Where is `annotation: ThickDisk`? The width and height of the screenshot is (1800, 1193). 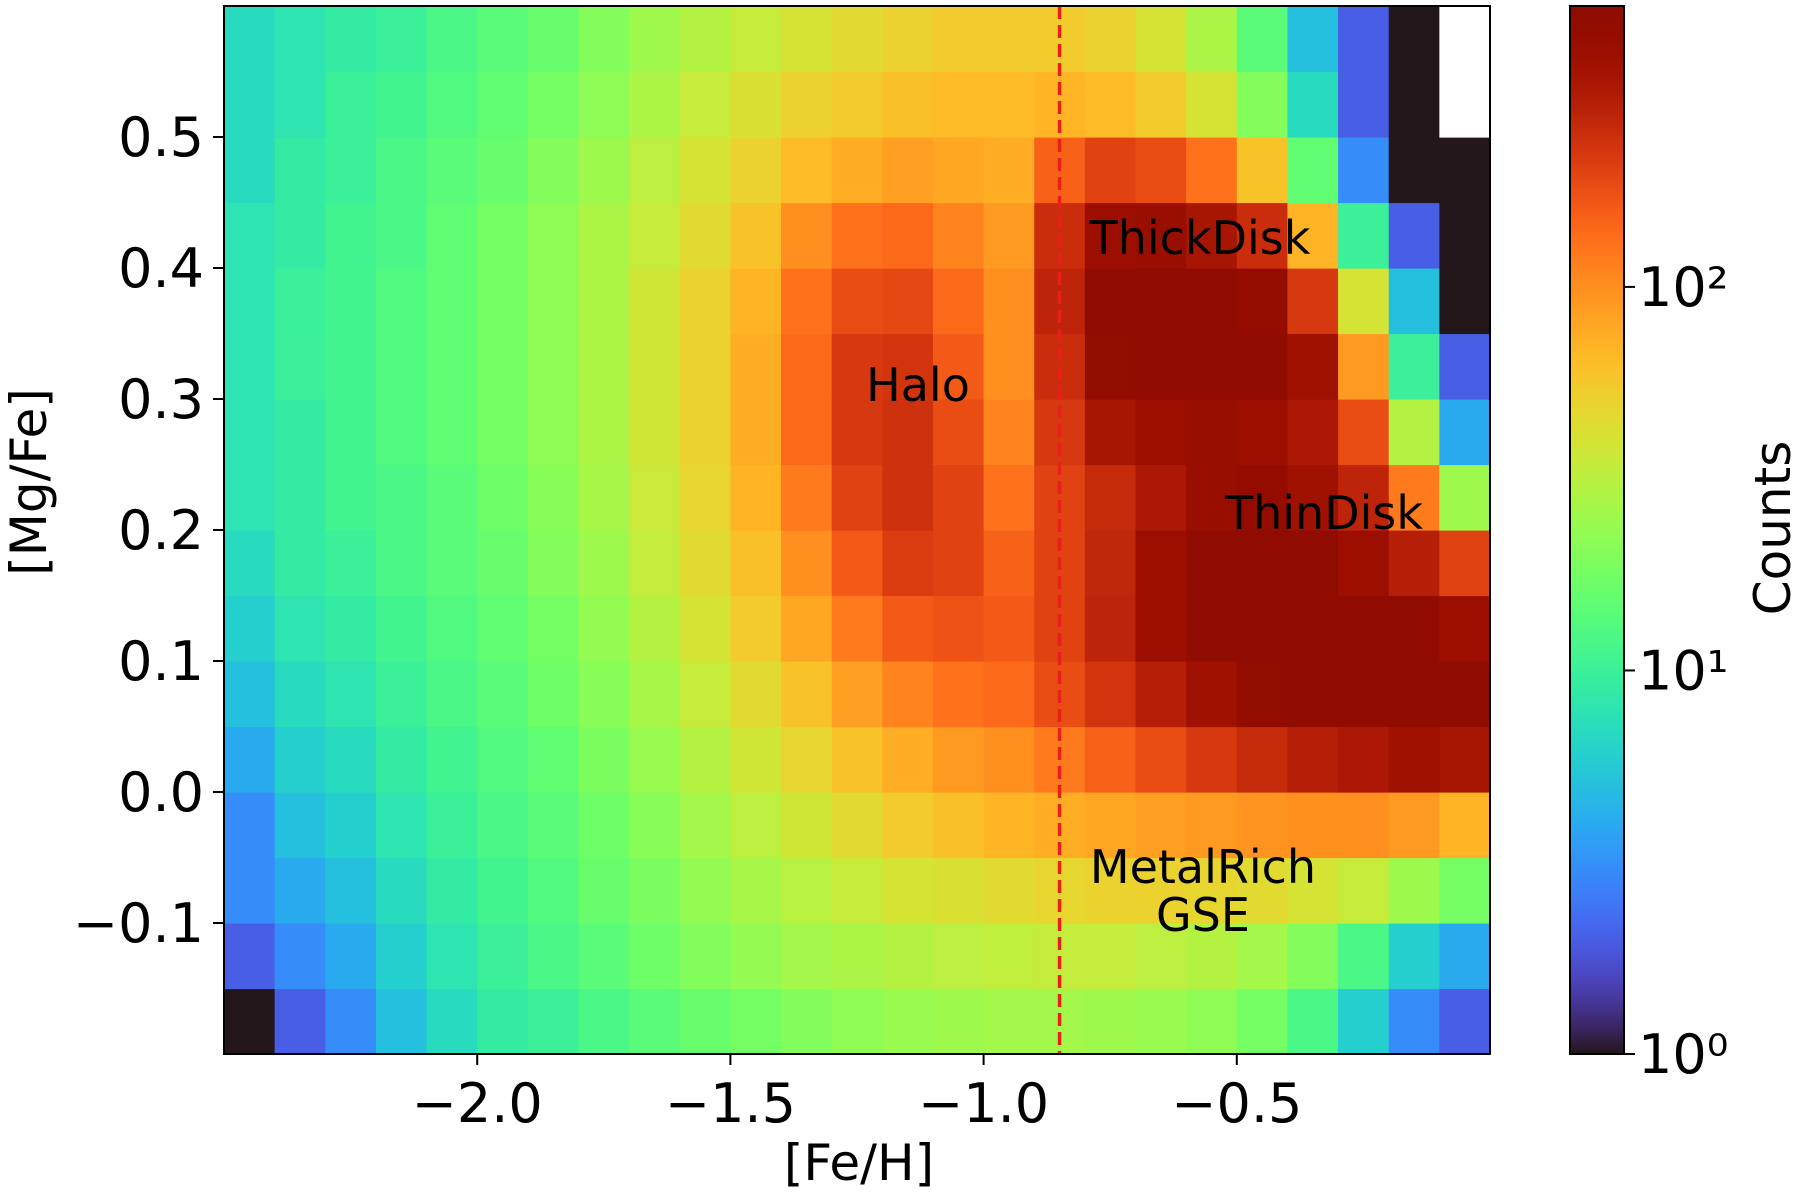 annotation: ThickDisk is located at coordinates (1200, 238).